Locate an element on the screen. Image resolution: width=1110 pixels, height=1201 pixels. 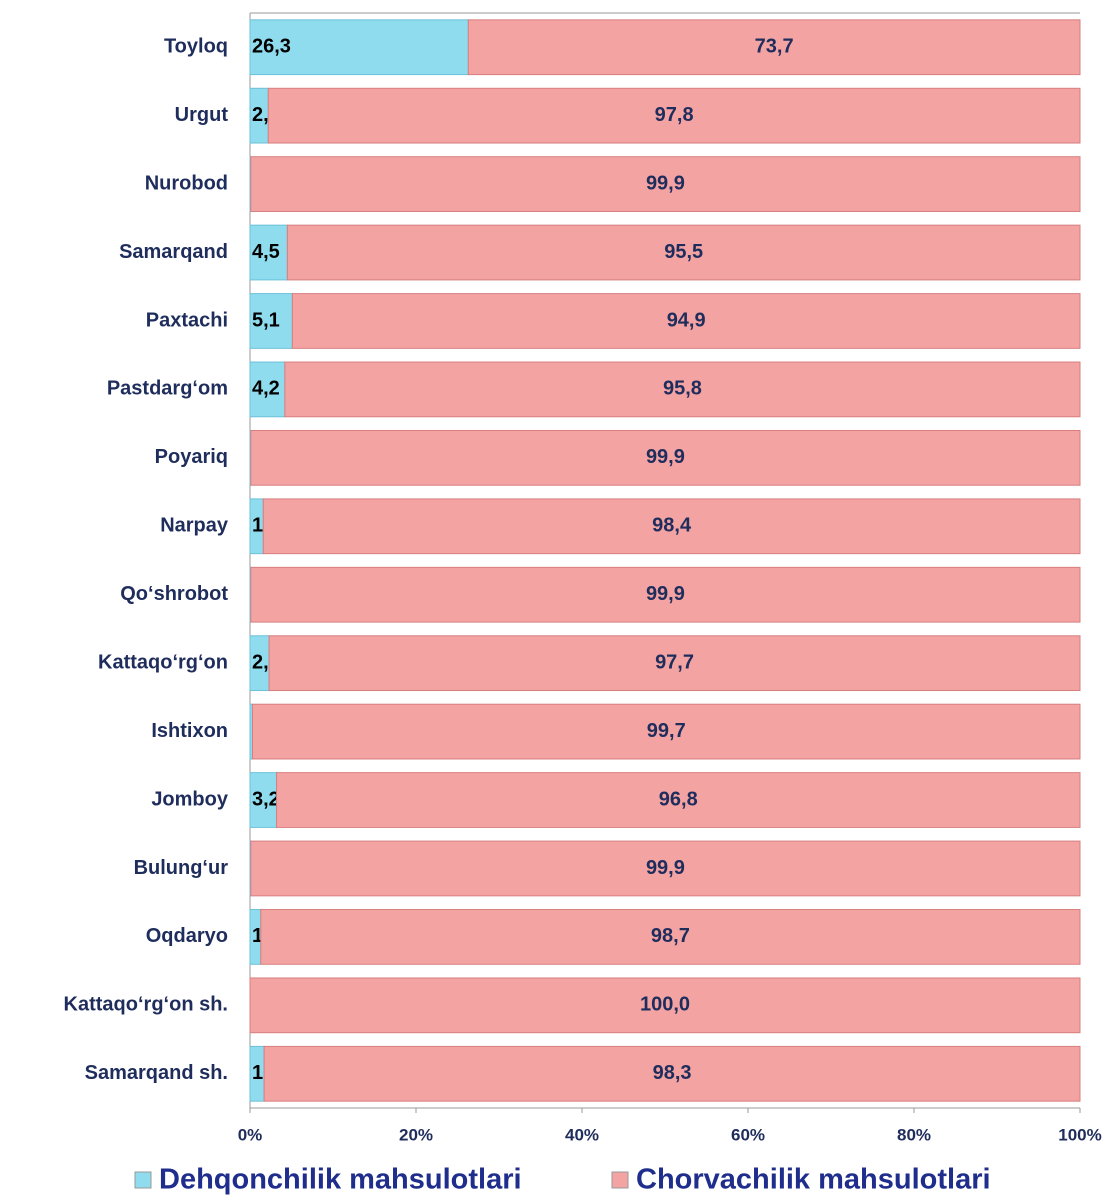
y-tick-label: Pastdarg‘om is located at coordinates (167, 389).